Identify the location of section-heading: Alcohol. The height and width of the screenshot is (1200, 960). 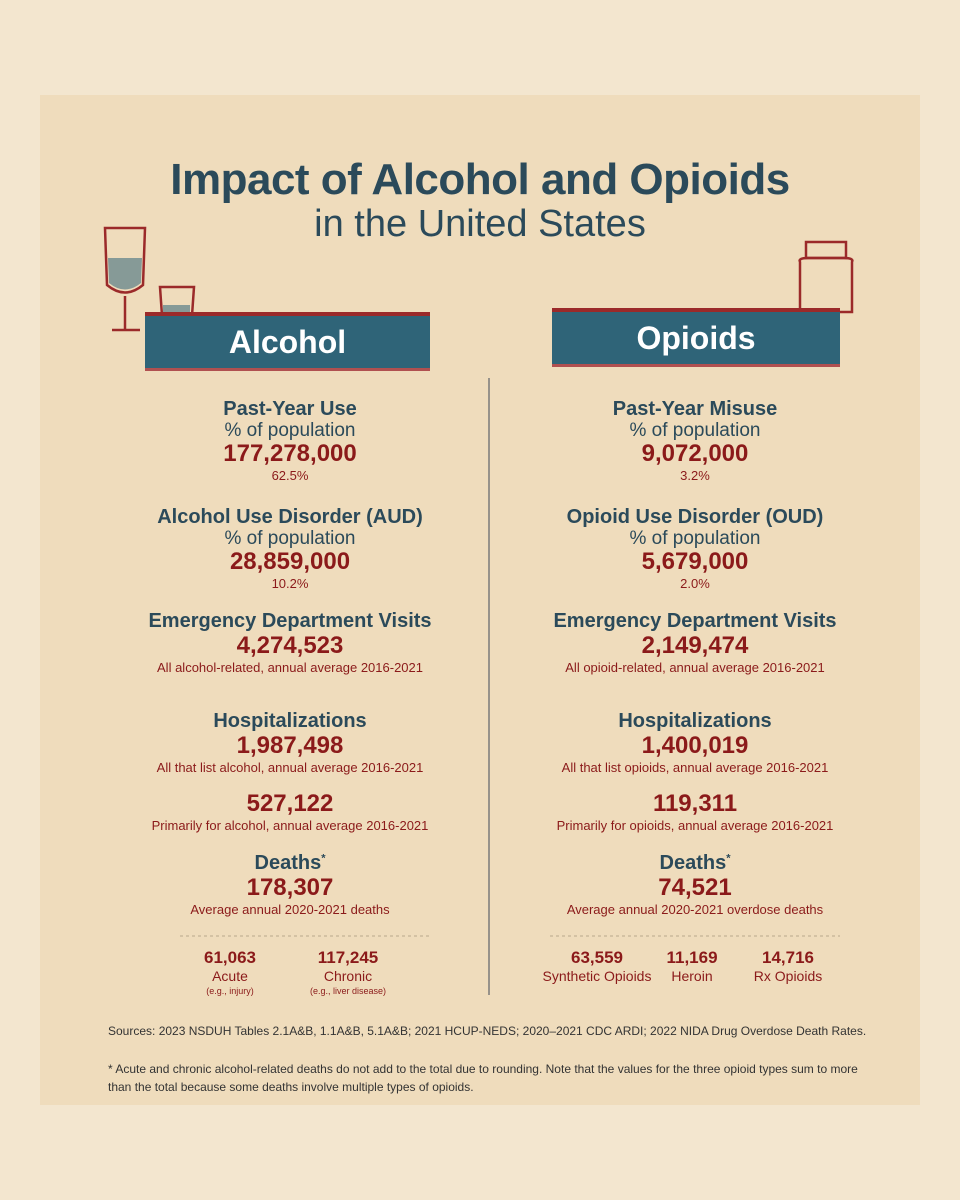
(287, 340).